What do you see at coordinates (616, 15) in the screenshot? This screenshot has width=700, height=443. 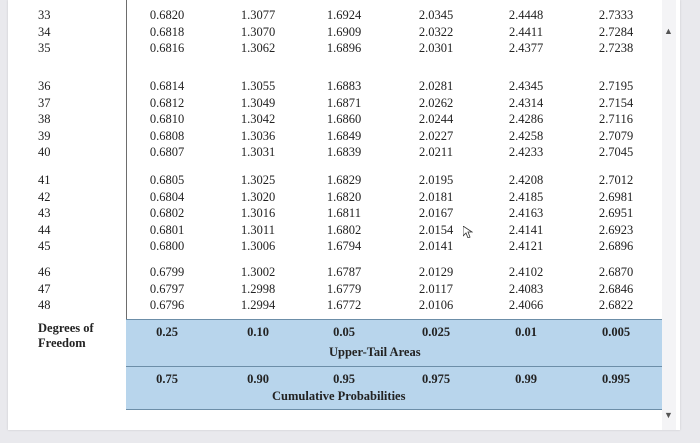 I see `table-cell: 2.7333` at bounding box center [616, 15].